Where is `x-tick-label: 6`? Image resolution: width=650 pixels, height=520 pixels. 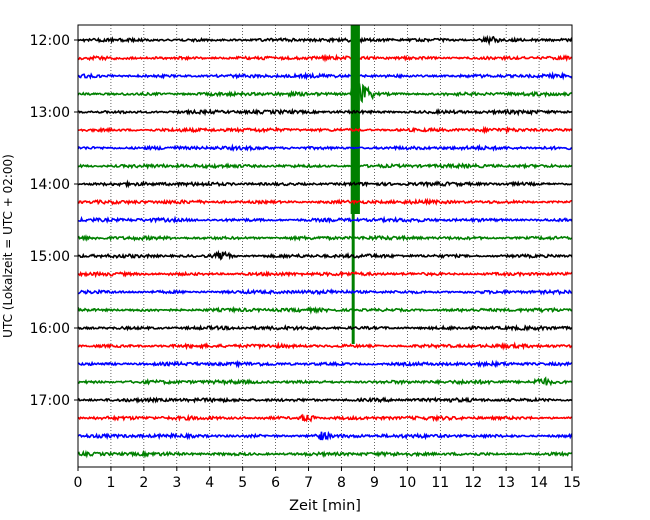
x-tick-label: 6 is located at coordinates (275, 483).